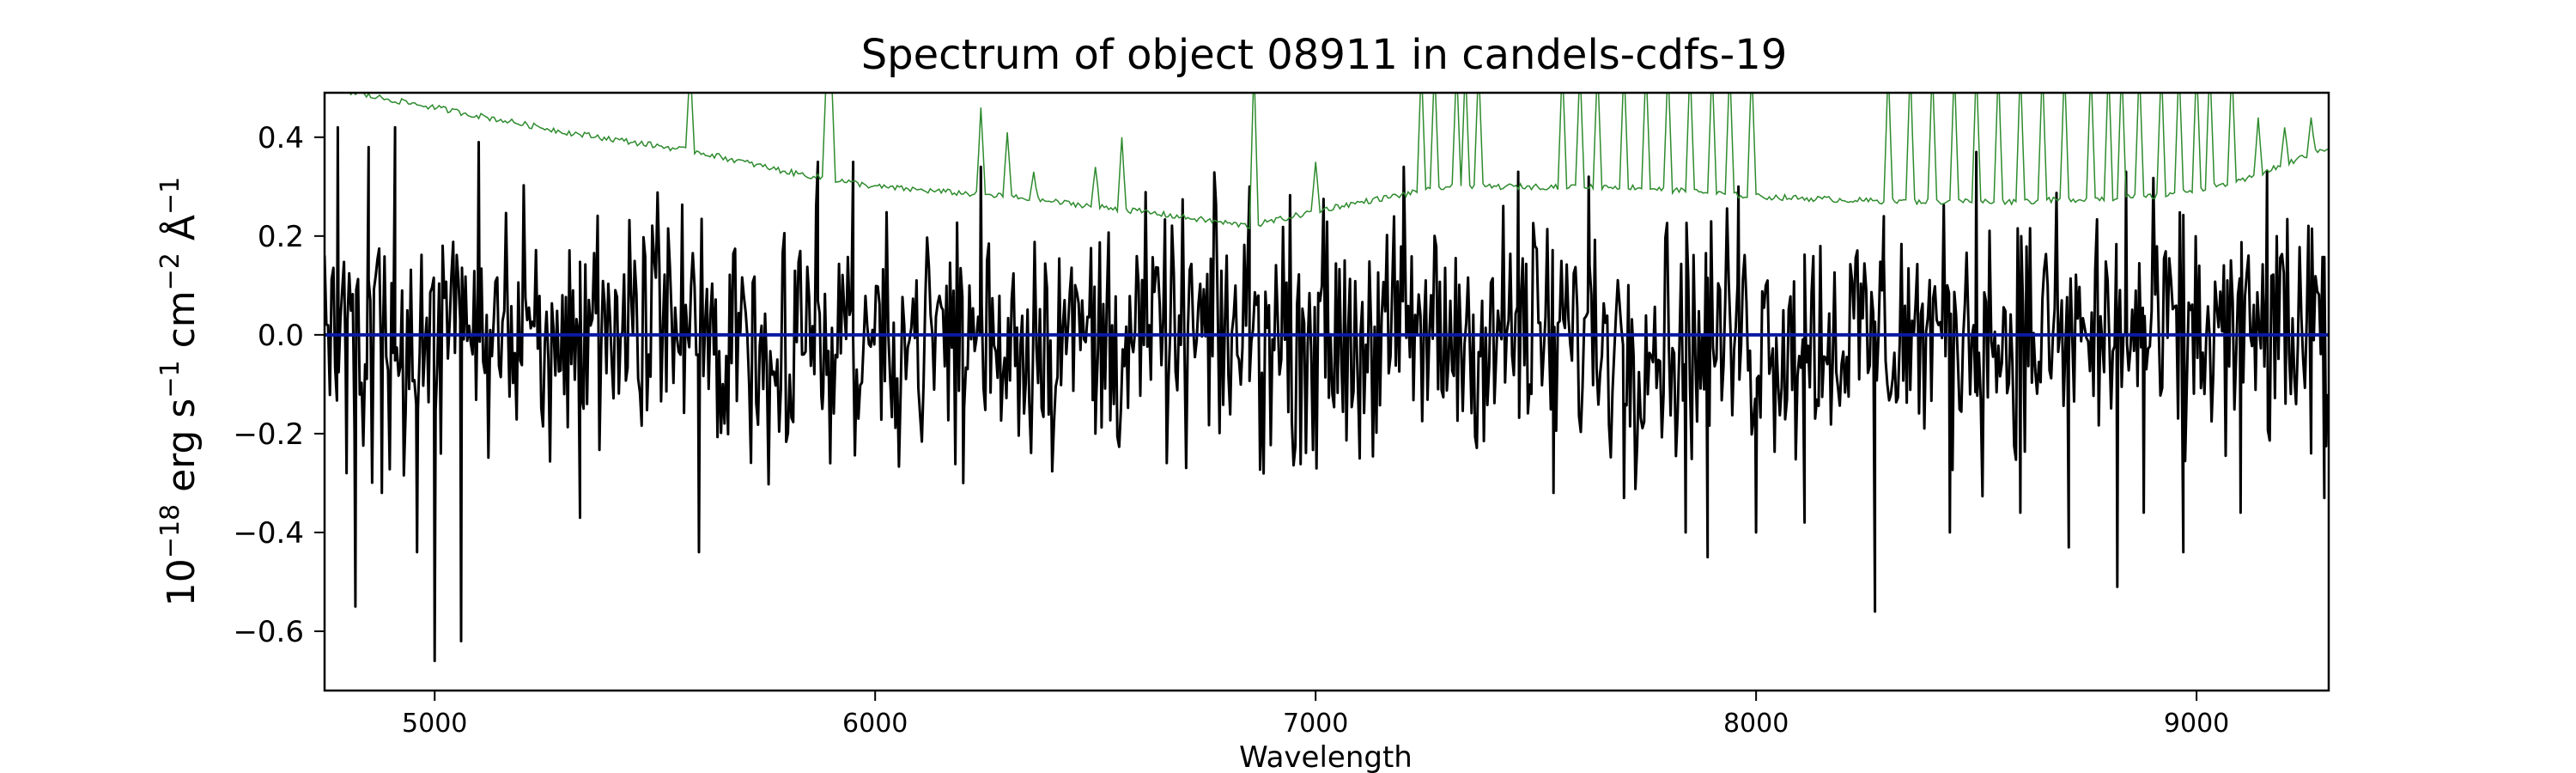 The image size is (2576, 773). Describe the element at coordinates (182, 451) in the screenshot. I see `y-label-erg: erg s` at that location.